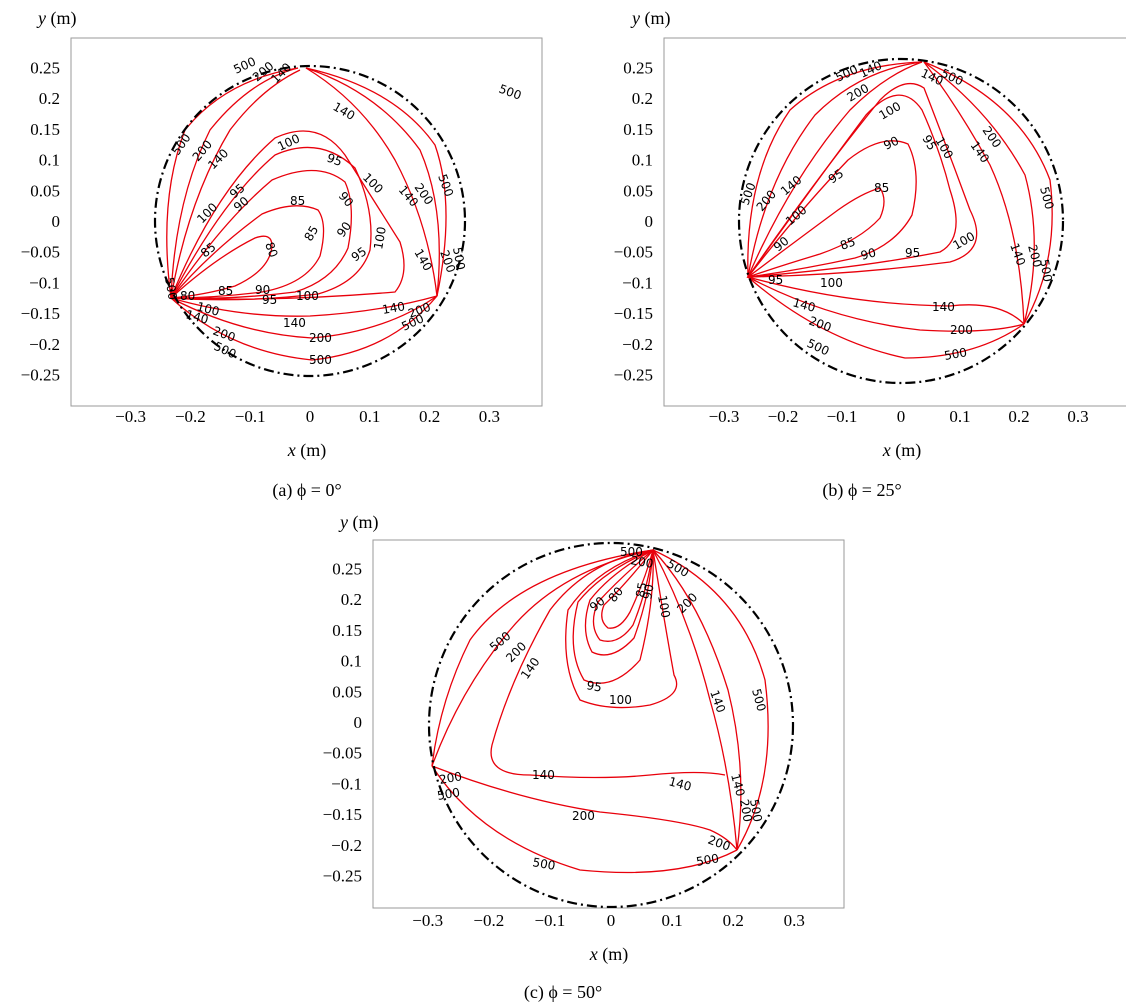  I want to click on panel-c-caption: (c) ϕ = 50°, so click(563, 992).